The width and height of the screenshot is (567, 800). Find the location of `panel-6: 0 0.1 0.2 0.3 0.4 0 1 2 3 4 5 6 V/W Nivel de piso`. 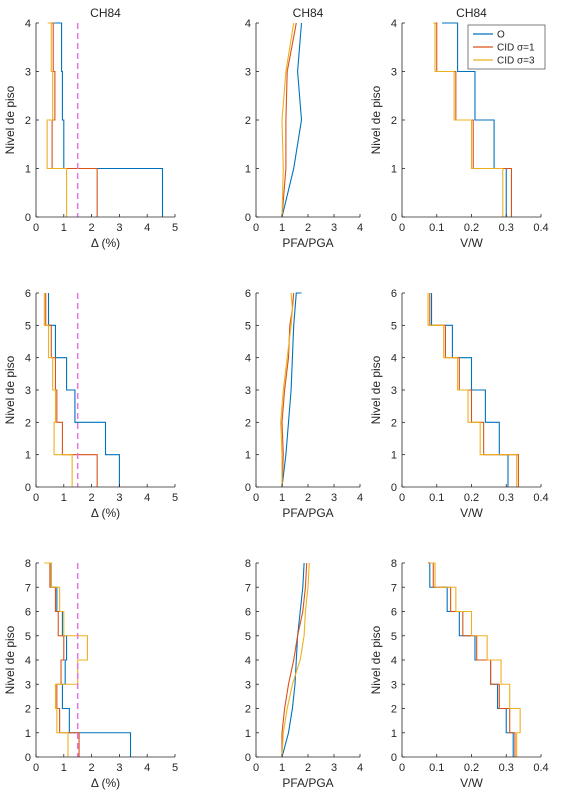

panel-6: 0 0.1 0.2 0.3 0.4 0 1 2 3 4 5 6 V/W Nivel de piso is located at coordinates (459, 404).